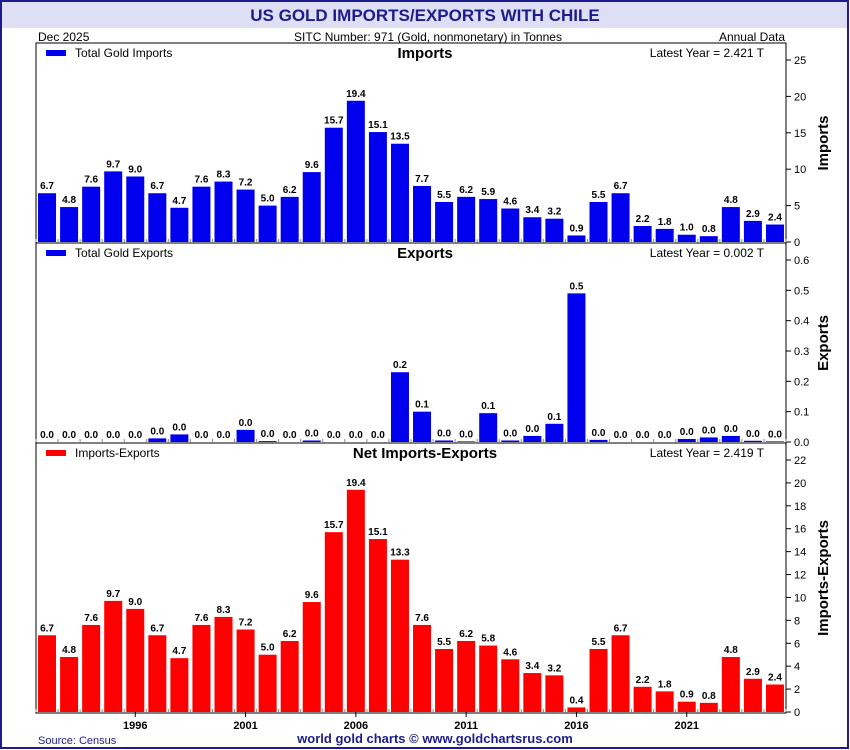 The image size is (850, 750). What do you see at coordinates (753, 214) in the screenshot?
I see `imports-bar-label: 2.9` at bounding box center [753, 214].